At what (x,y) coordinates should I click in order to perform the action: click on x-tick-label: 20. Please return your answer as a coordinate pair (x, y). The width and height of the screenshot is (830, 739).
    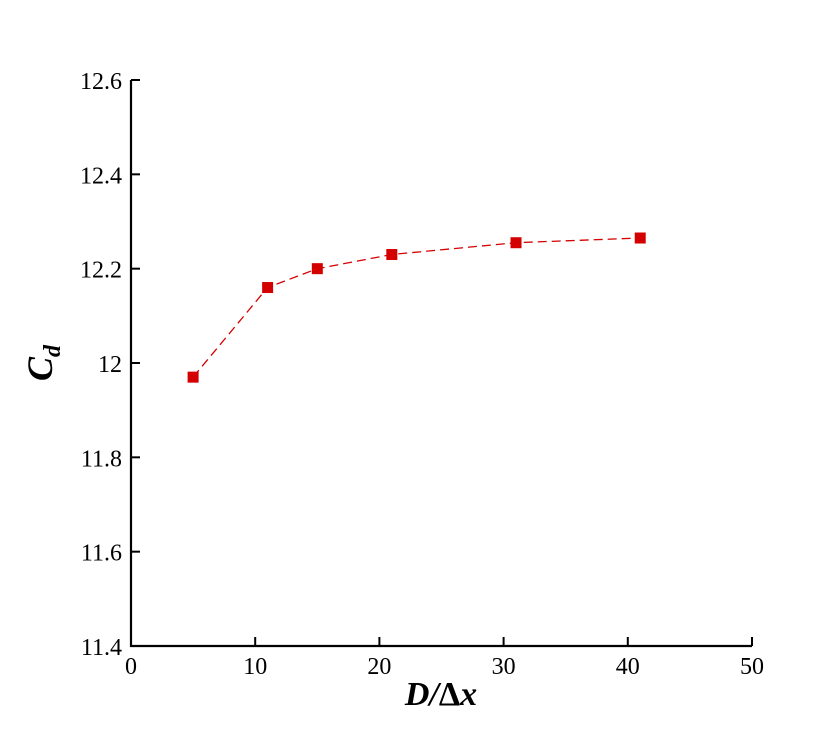
    Looking at the image, I should click on (379, 667).